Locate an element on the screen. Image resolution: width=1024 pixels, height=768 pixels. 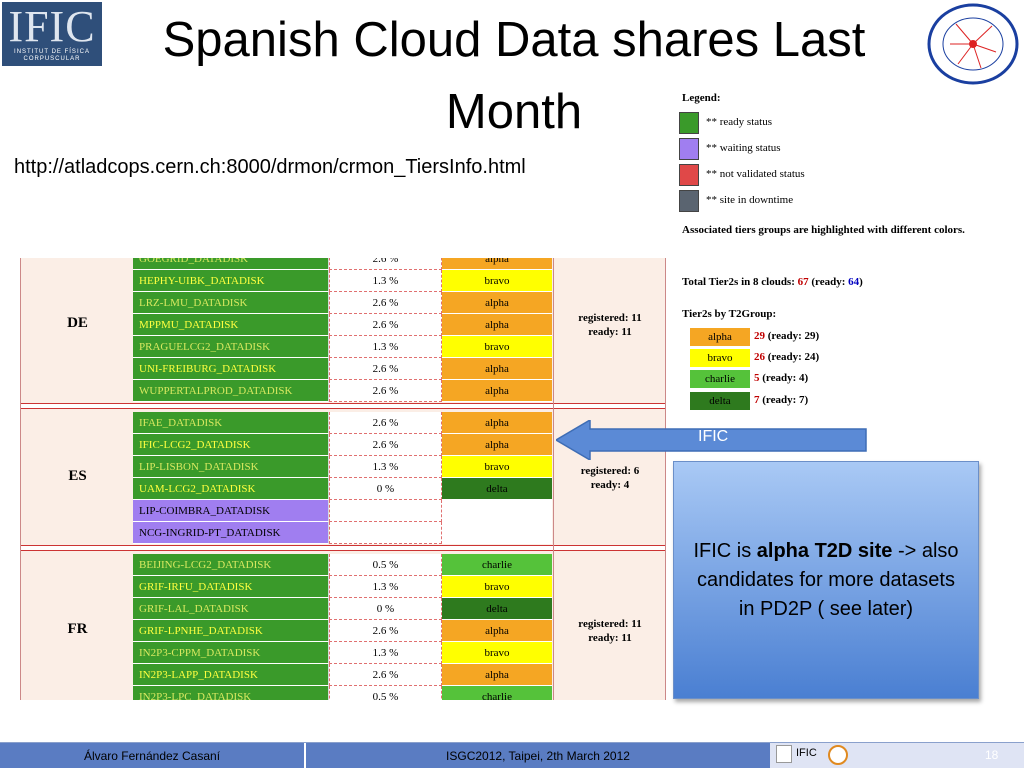
table-row: UAM-LCG2_DATADISK 0 % delta is located at coordinates (399, 489).